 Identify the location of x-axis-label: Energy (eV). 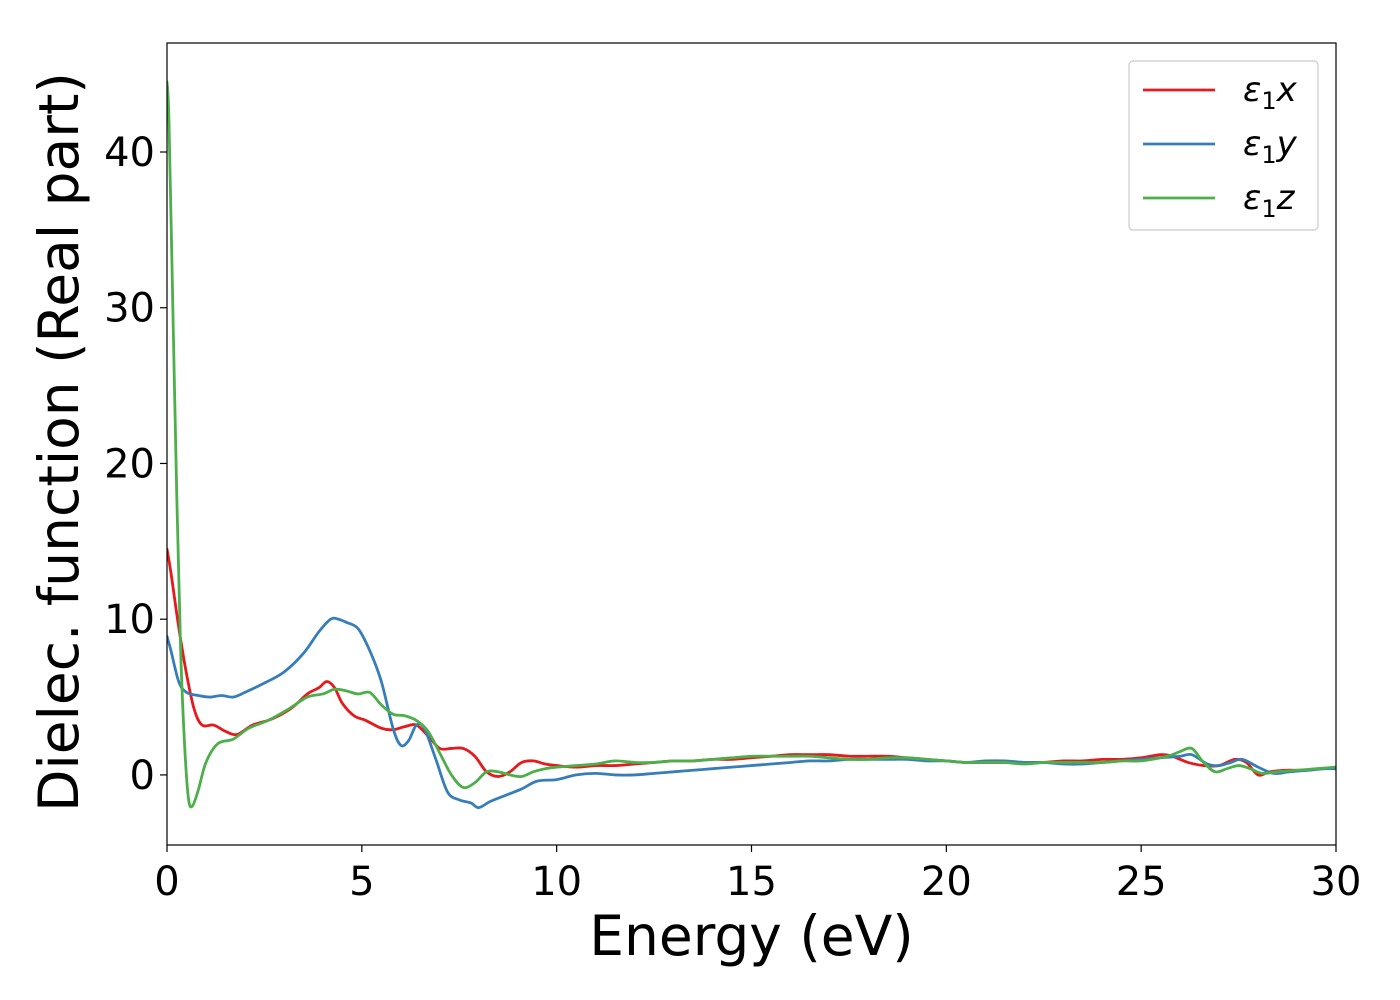
(751, 936).